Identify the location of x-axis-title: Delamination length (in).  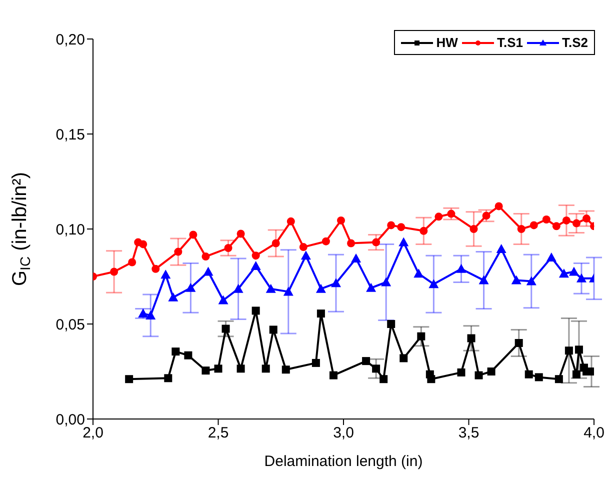
(343, 461).